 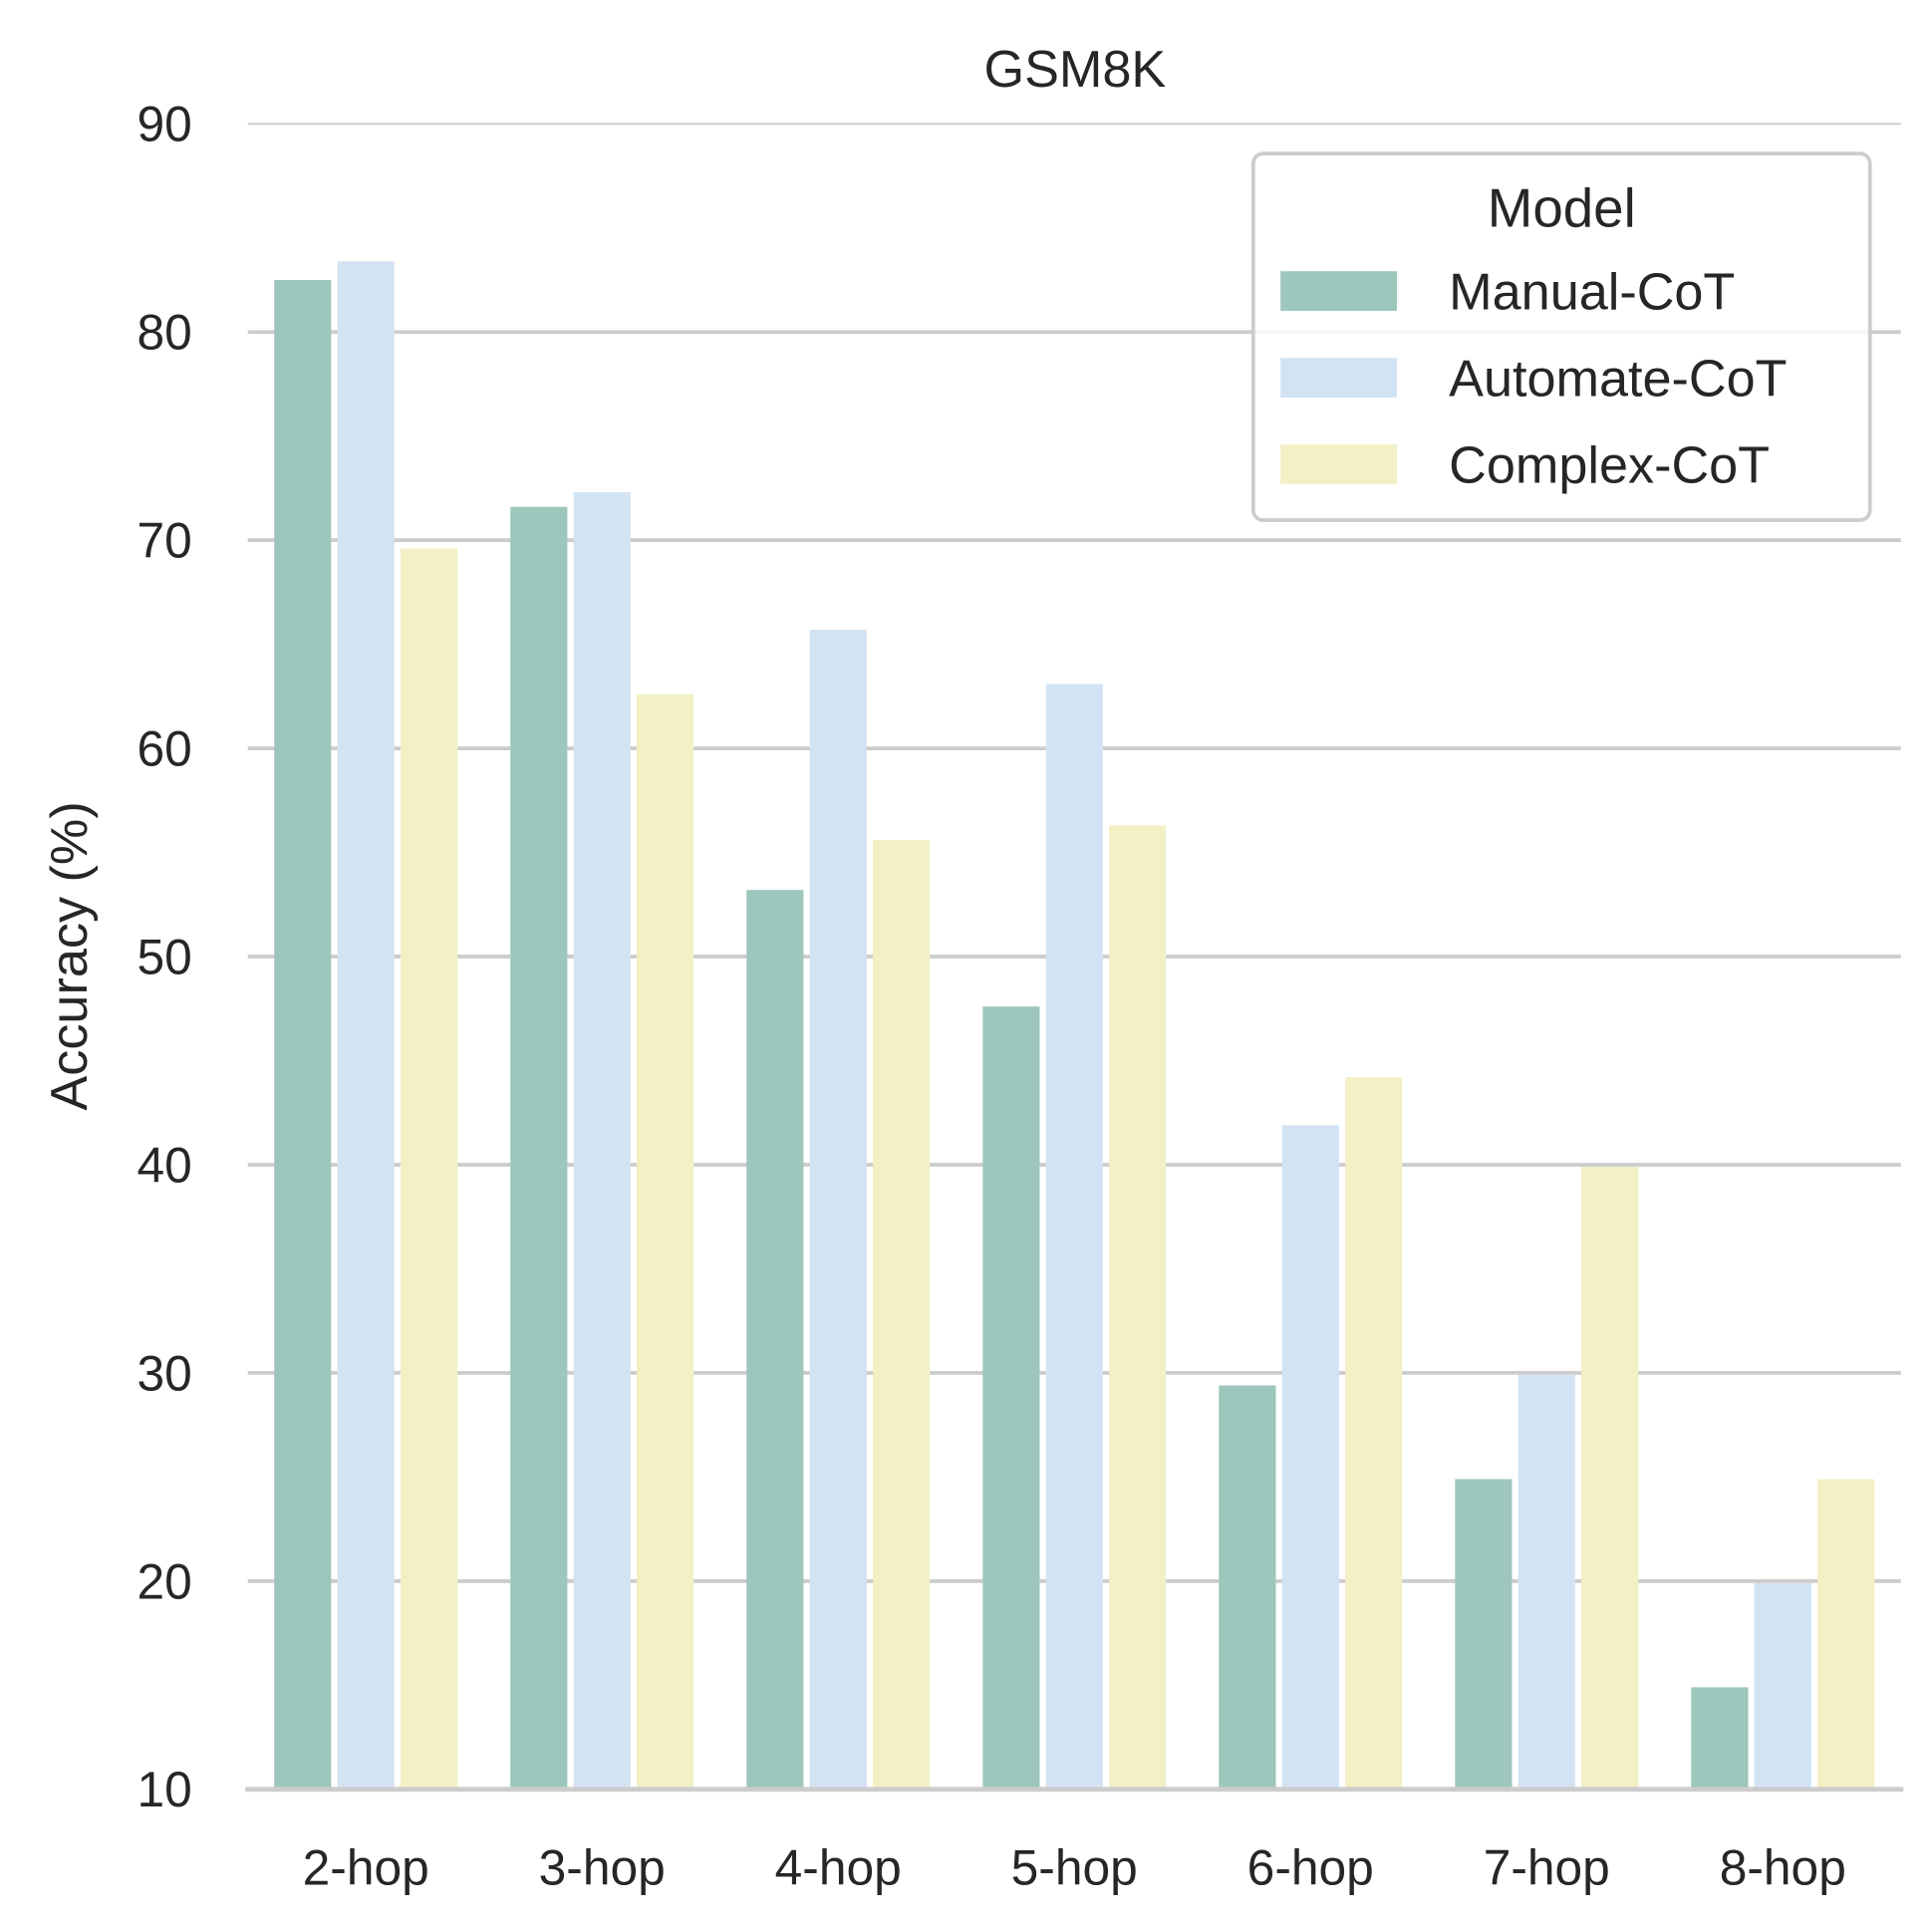 What do you see at coordinates (366, 1868) in the screenshot?
I see `x-tick-label: 2-hop` at bounding box center [366, 1868].